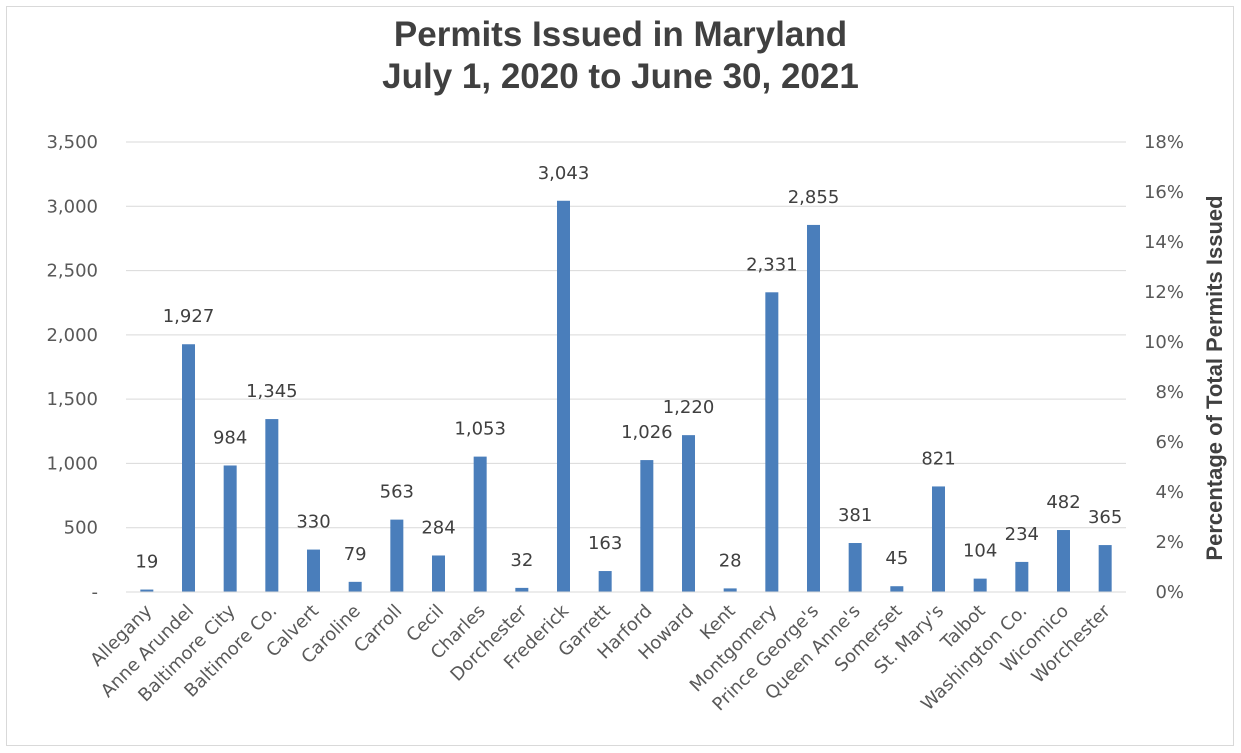 This screenshot has height=753, width=1241. What do you see at coordinates (605, 543) in the screenshot?
I see `data-label: 163` at bounding box center [605, 543].